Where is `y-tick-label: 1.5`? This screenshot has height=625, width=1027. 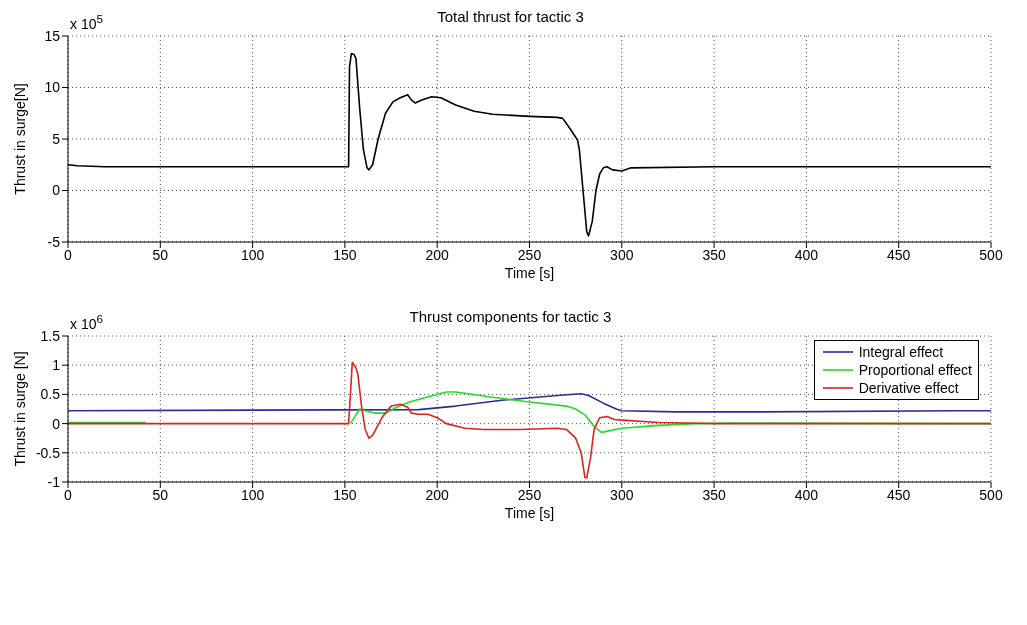 y-tick-label: 1.5 is located at coordinates (50, 335).